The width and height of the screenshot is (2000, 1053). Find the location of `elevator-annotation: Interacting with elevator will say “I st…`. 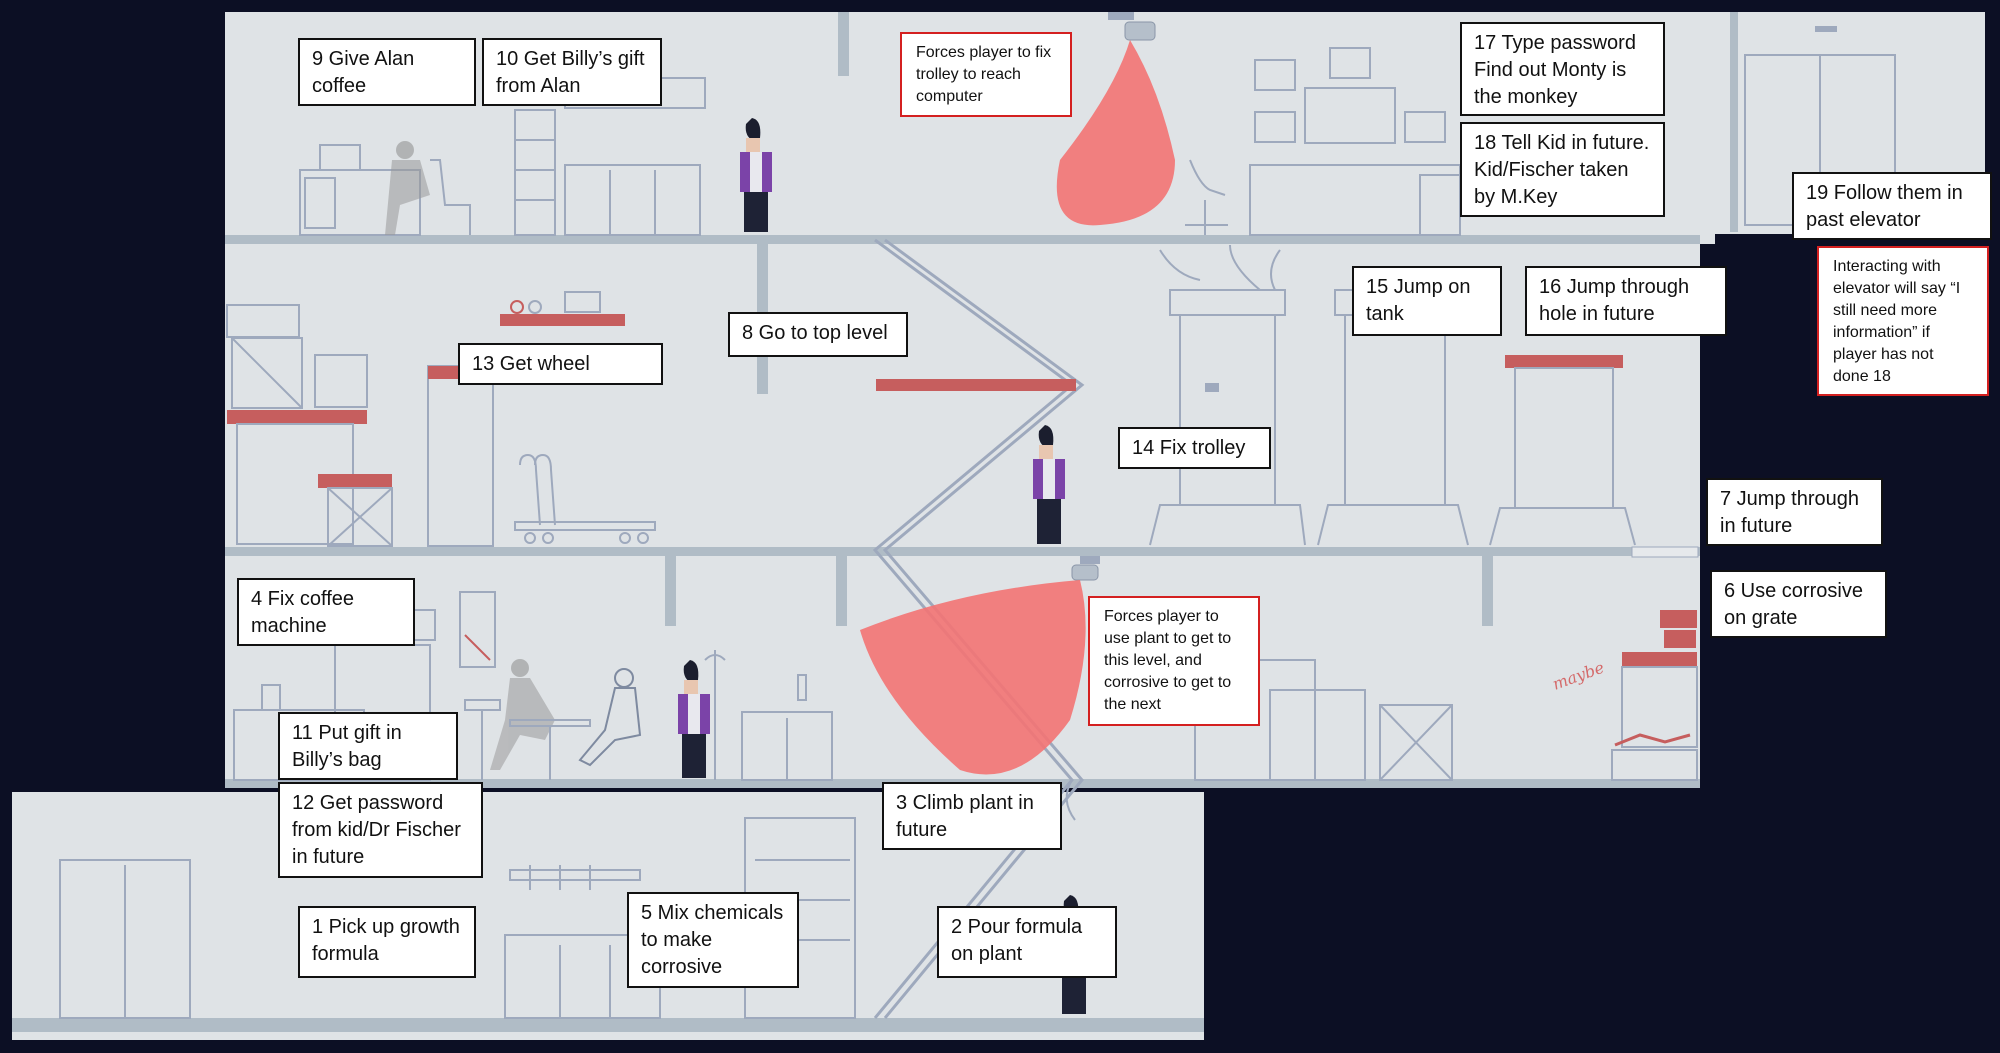

elevator-annotation: Interacting with elevator will say “I st… is located at coordinates (1903, 321).